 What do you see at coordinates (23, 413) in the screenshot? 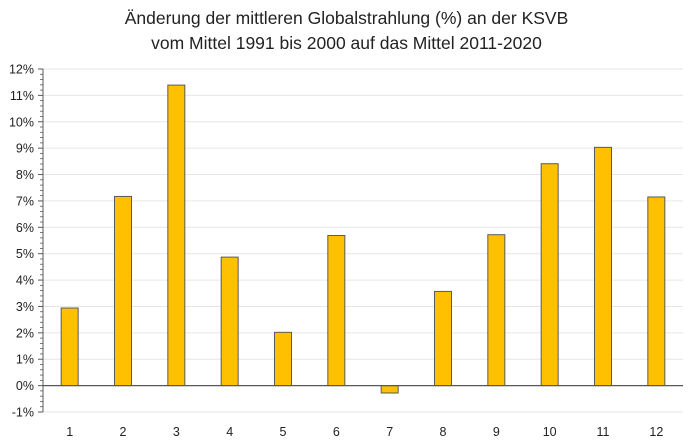
I see `y-tick-label: -1%` at bounding box center [23, 413].